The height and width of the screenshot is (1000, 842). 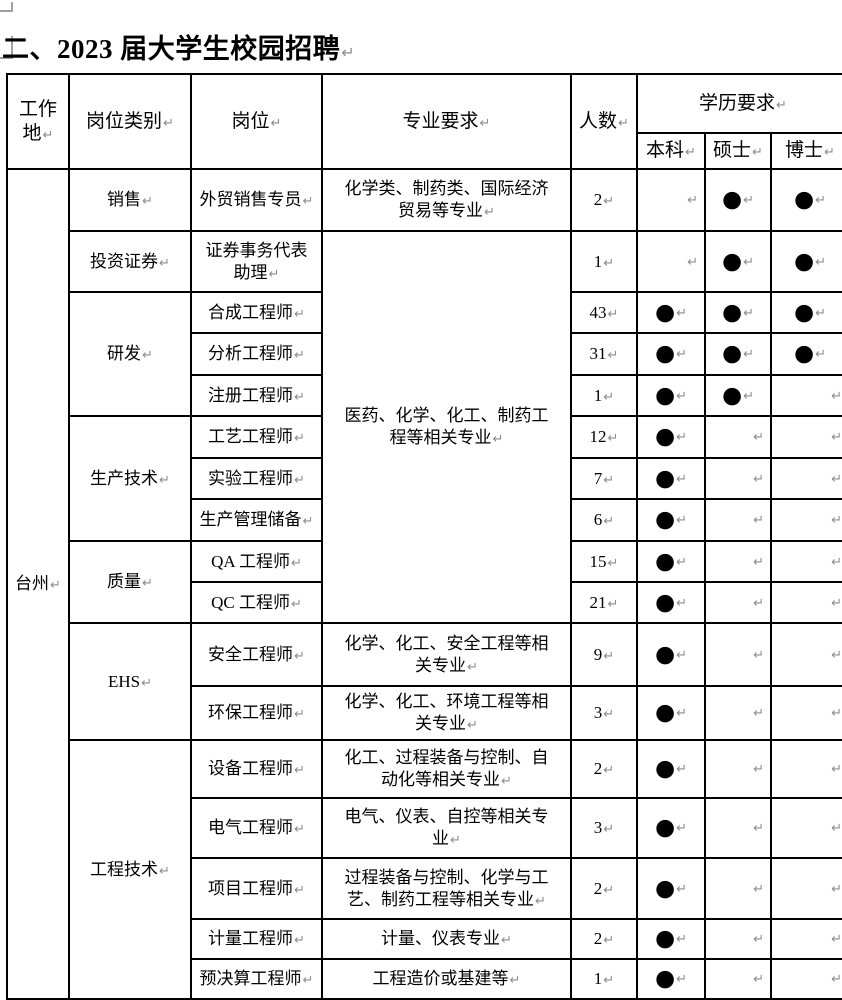 What do you see at coordinates (256, 979) in the screenshot?
I see `position-cell: 预决算工程师↵` at bounding box center [256, 979].